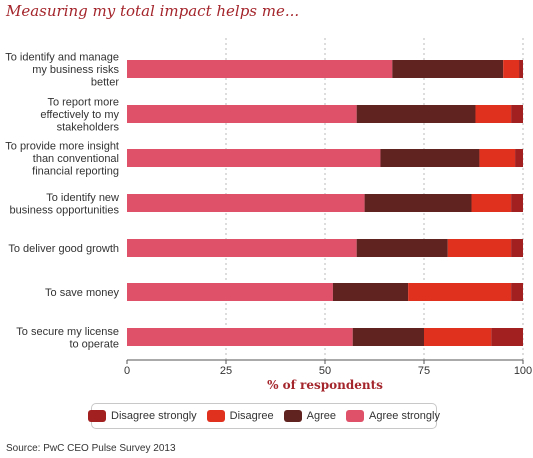 The height and width of the screenshot is (458, 533). Describe the element at coordinates (424, 371) in the screenshot. I see `x-tick-label: 75` at that location.